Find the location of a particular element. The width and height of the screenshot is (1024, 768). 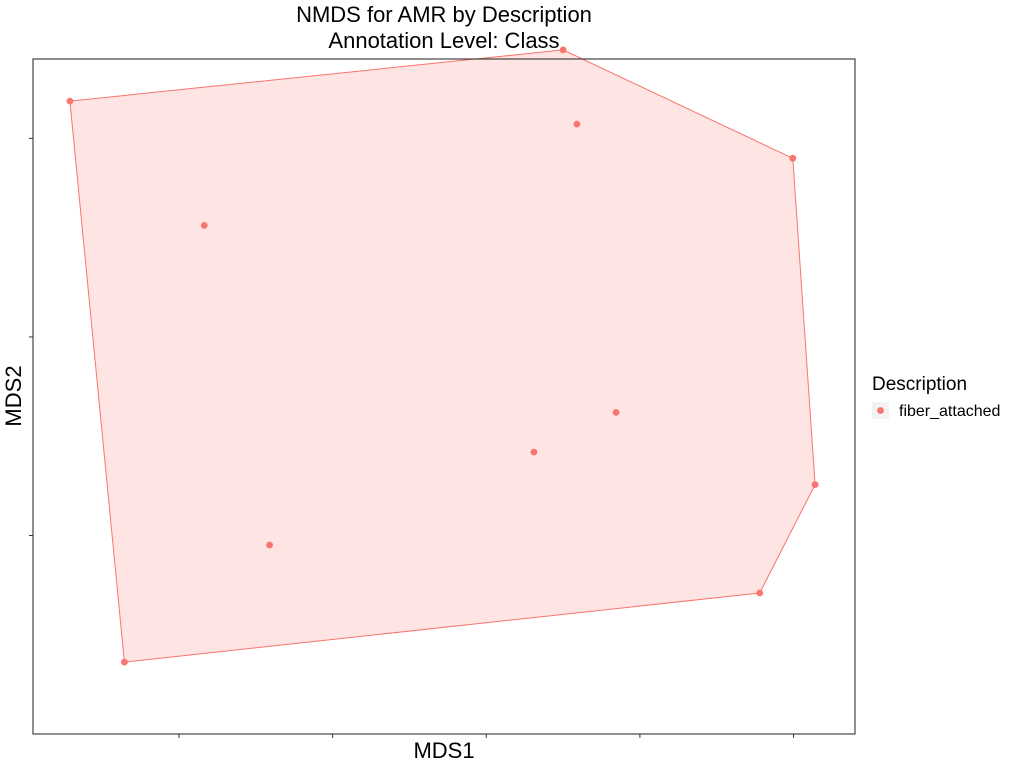

legend-label-fiber-attached: fiber_attached is located at coordinates (949, 411).